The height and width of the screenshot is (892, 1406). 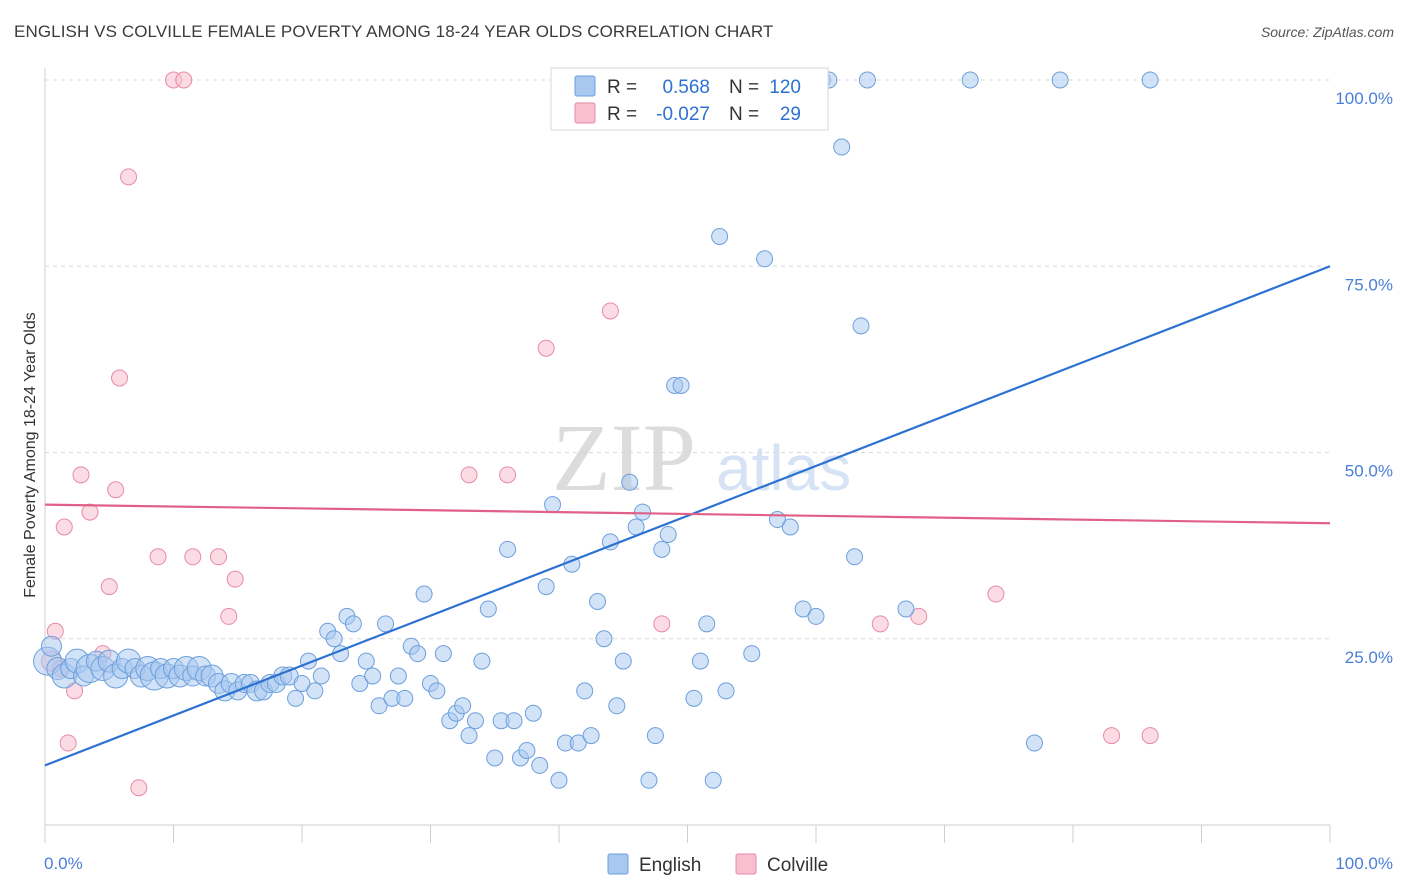 What do you see at coordinates (585, 86) in the screenshot?
I see `legend-english-swatch` at bounding box center [585, 86].